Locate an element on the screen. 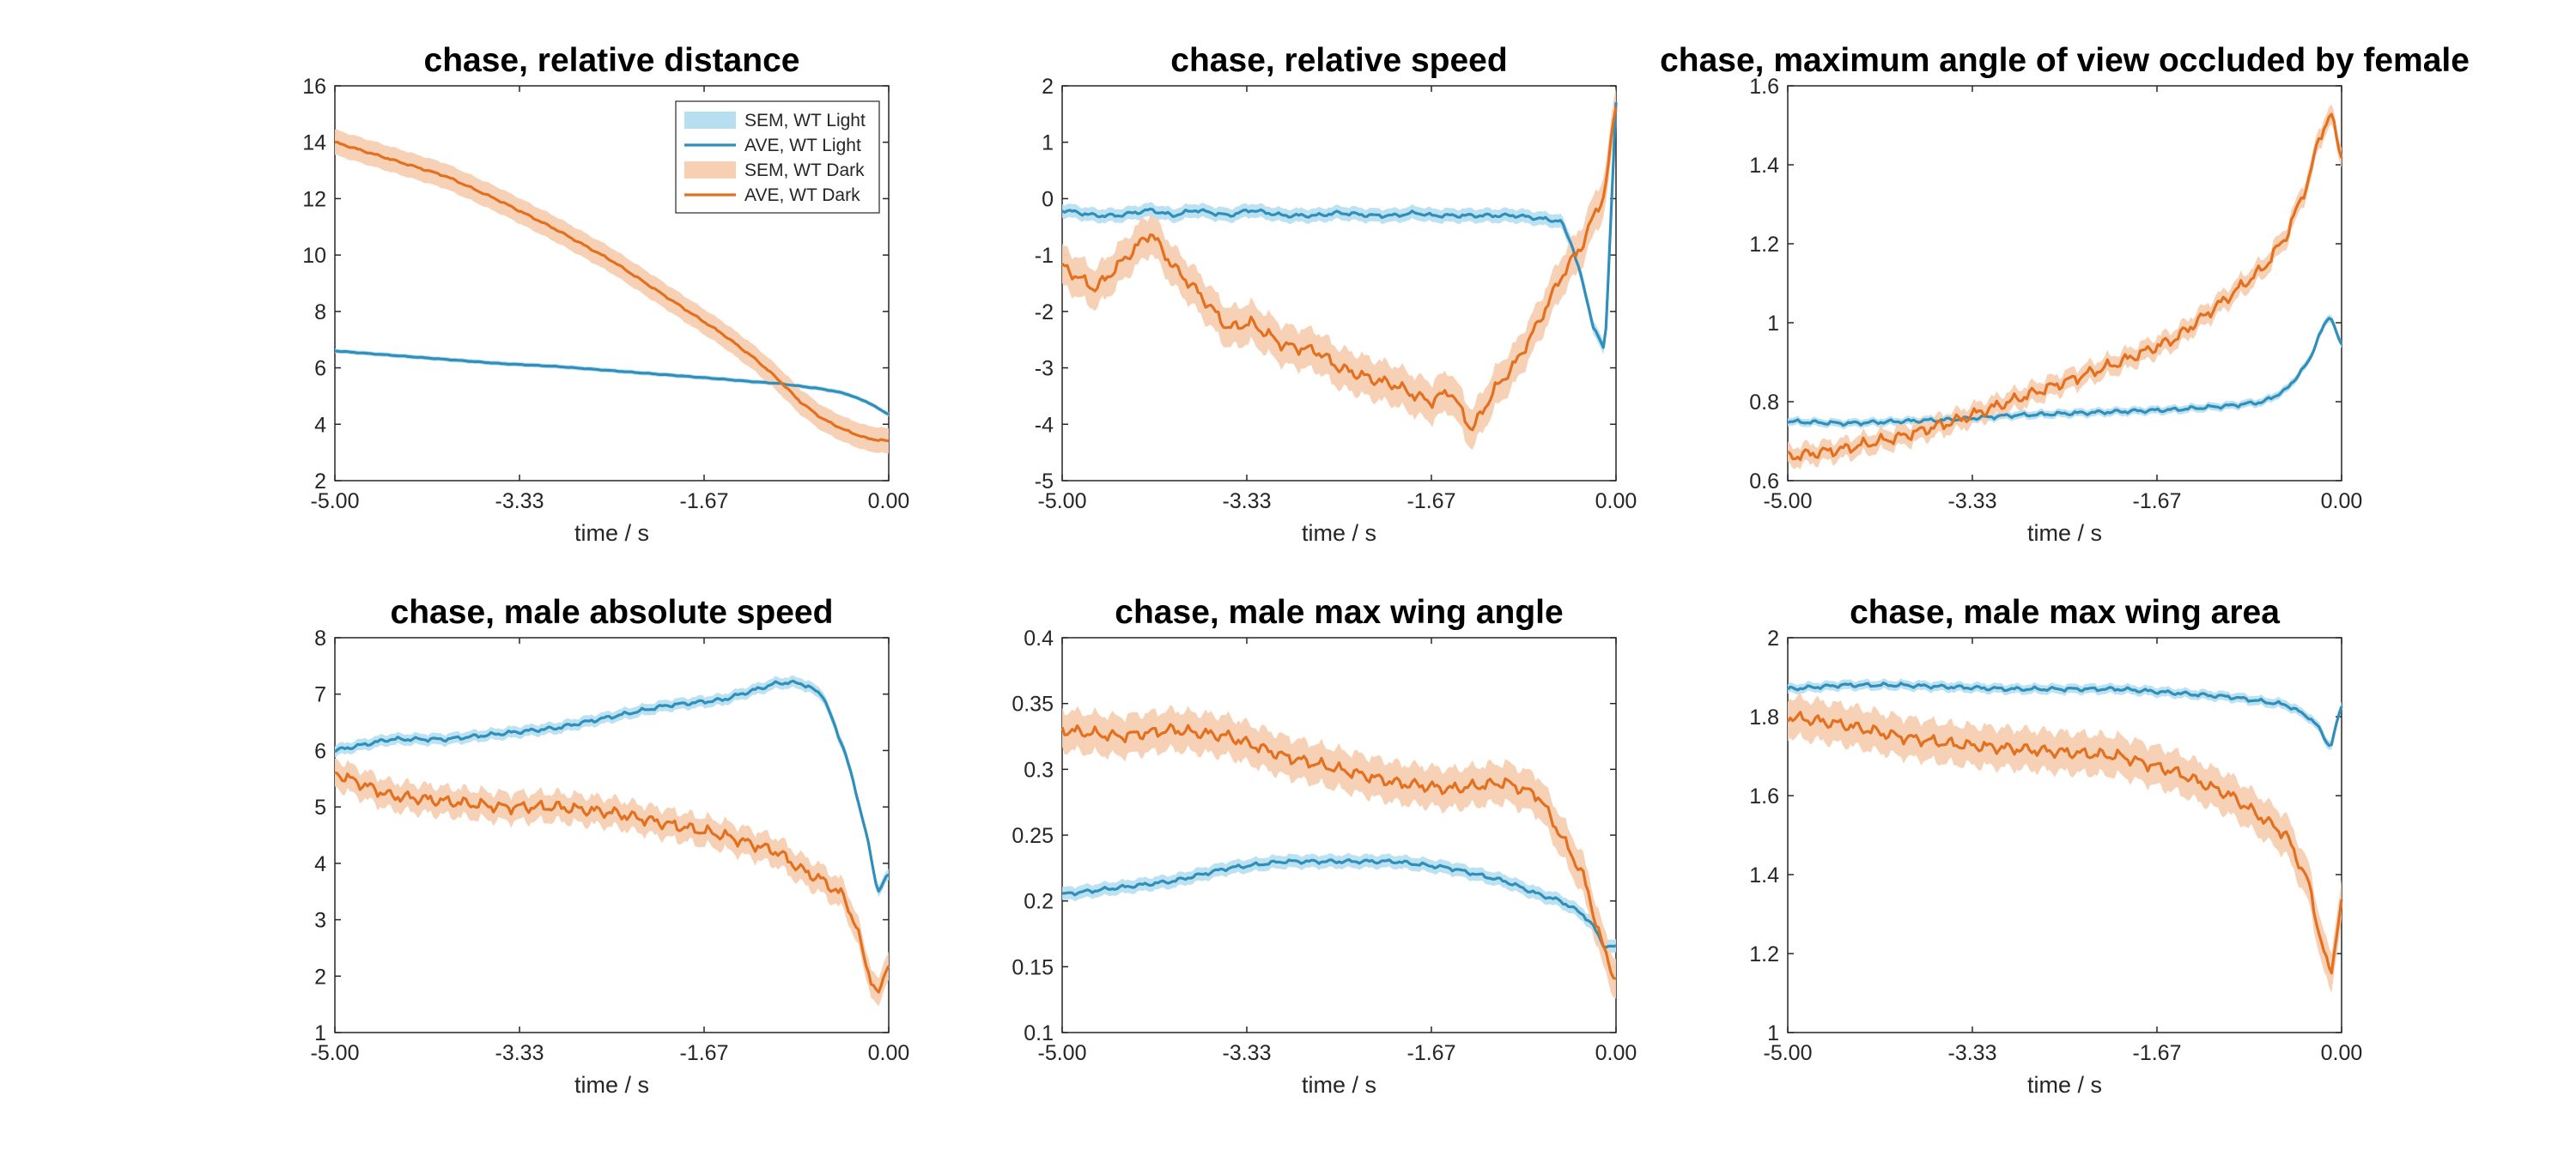  y-tick-label: 0.2 is located at coordinates (1039, 902).